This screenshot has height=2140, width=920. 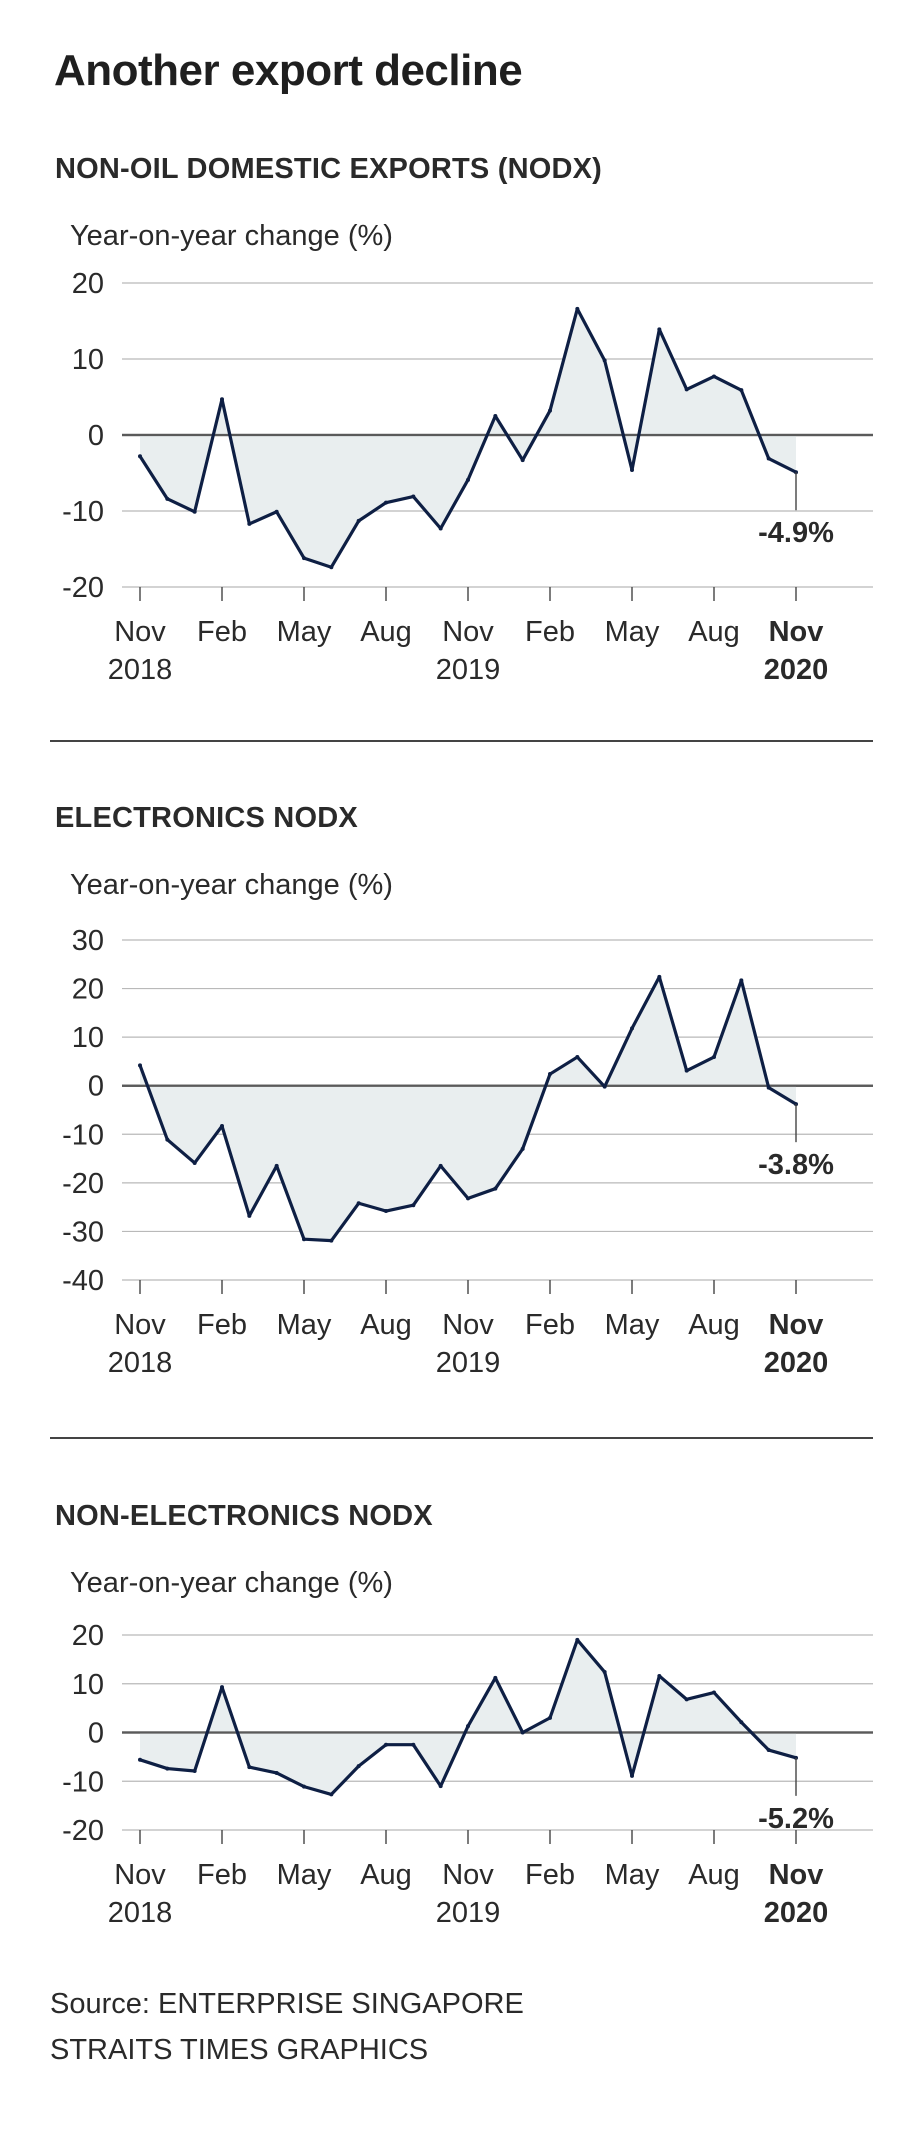 What do you see at coordinates (796, 1819) in the screenshot?
I see `annotation-label: -5.2%` at bounding box center [796, 1819].